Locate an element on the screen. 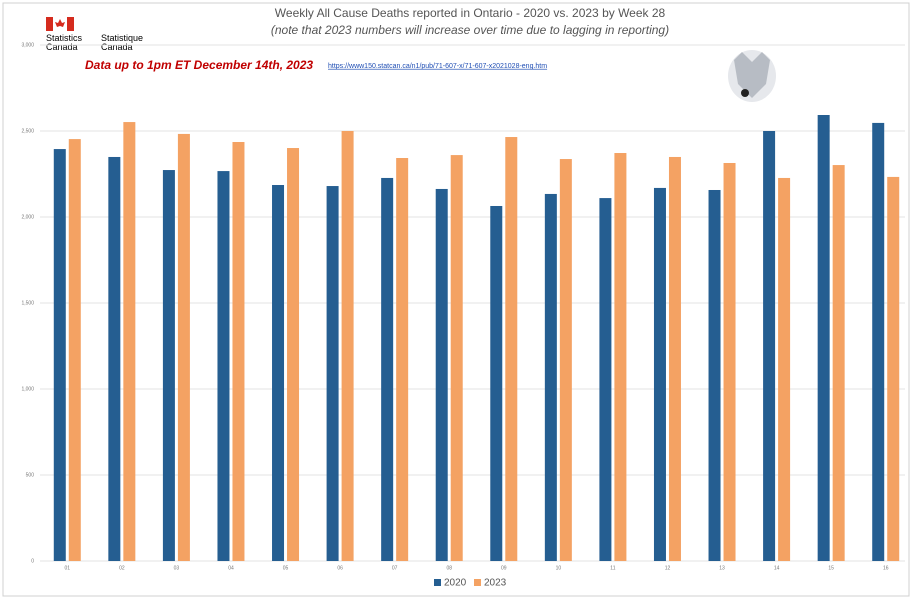 The image size is (914, 605). logo-fr-text: Statistique Canada is located at coordinates (122, 43).